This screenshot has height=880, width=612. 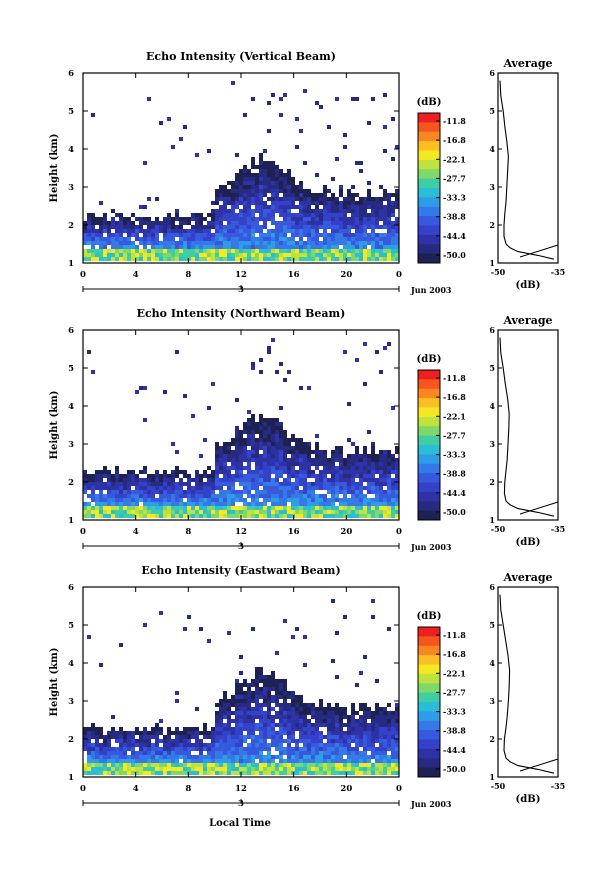 I want to click on y-tick-label: 4, so click(x=71, y=407).